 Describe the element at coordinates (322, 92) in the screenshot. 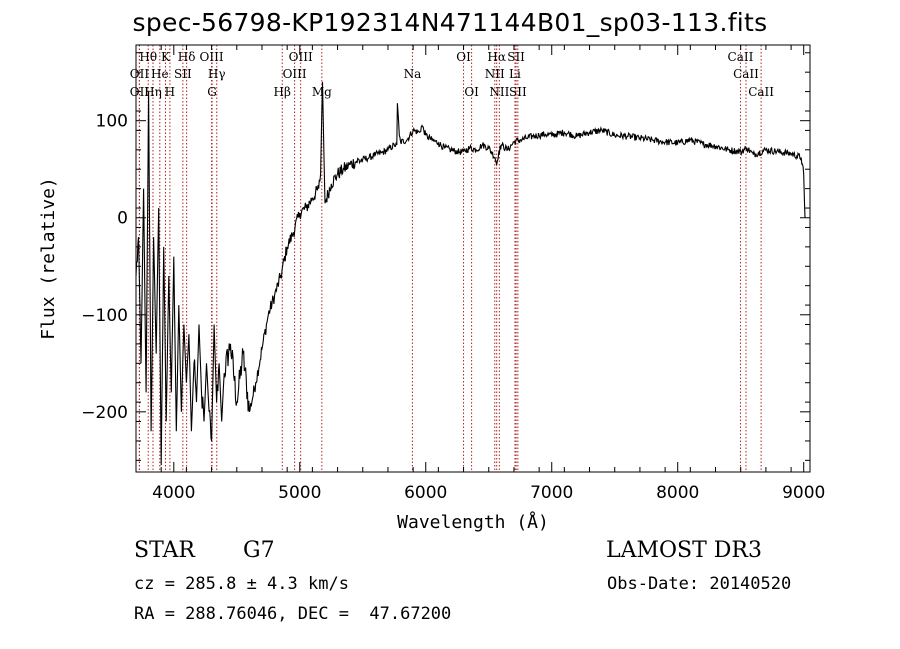

I see `line-label: Mg` at that location.